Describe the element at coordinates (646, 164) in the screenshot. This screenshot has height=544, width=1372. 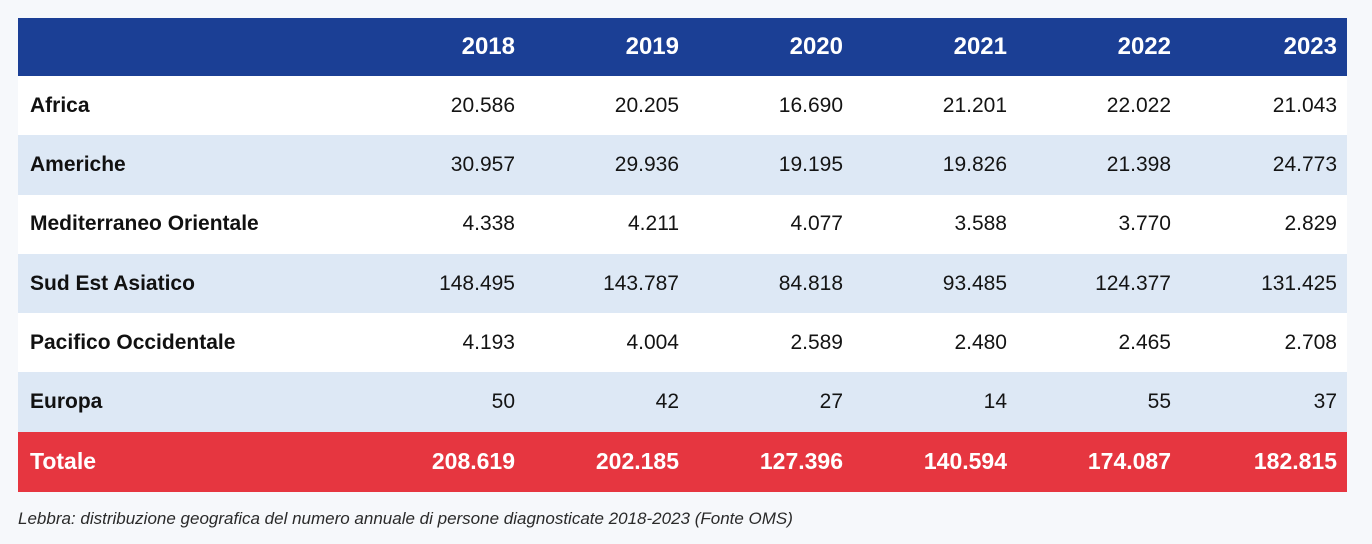
I see `cell-value: 29.936` at that location.